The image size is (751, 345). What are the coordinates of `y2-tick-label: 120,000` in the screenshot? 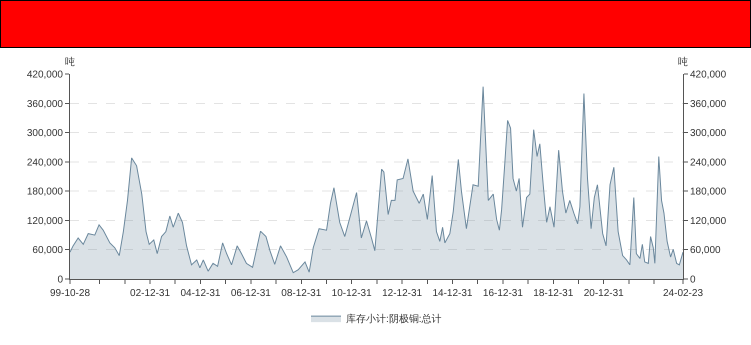 It's located at (708, 221).